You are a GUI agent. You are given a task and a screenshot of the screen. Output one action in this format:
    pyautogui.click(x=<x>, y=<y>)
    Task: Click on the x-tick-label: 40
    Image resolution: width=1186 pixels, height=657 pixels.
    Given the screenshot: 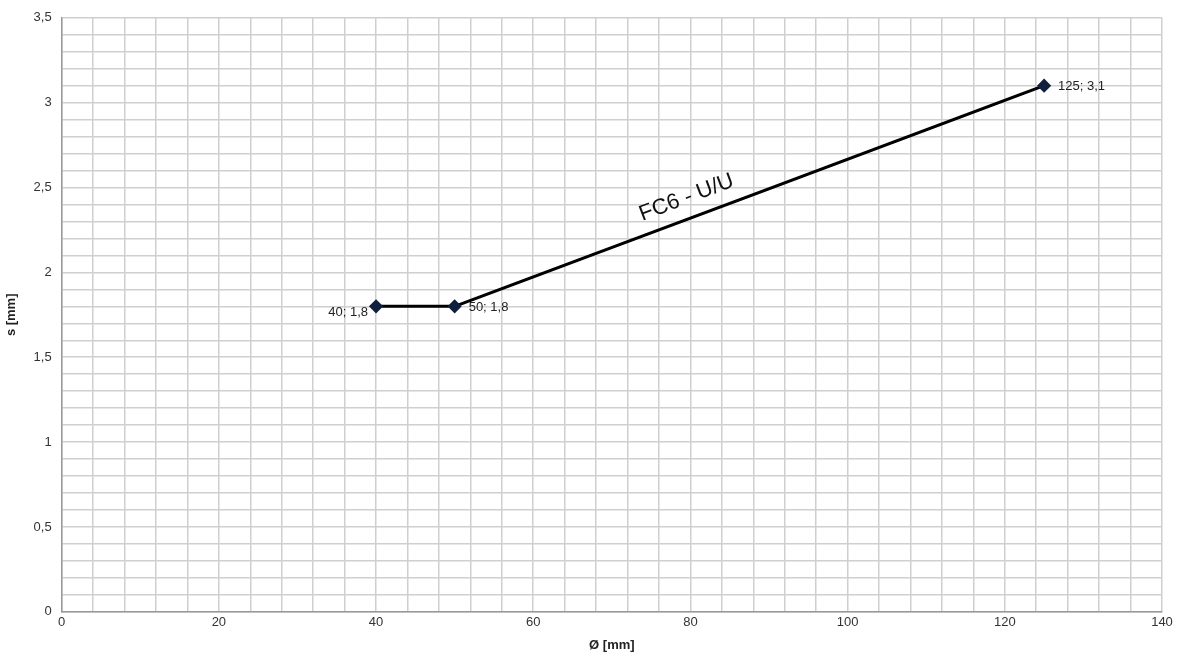 What is the action you would take?
    pyautogui.click(x=376, y=622)
    